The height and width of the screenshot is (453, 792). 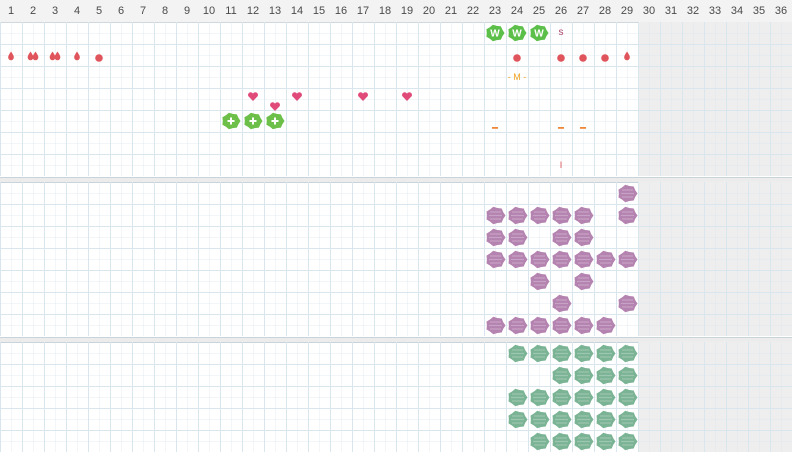 I want to click on day-label: 35, so click(x=759, y=11).